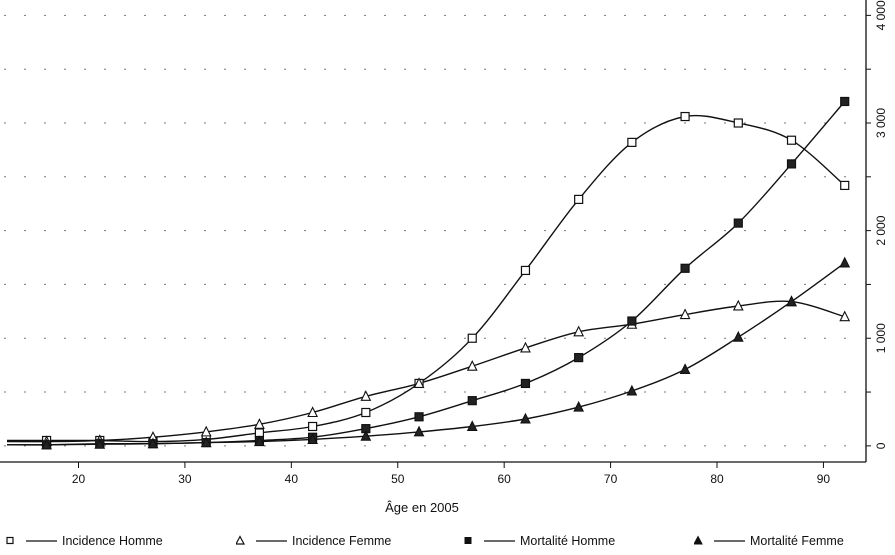  I want to click on legend-label-mortalite-homme: Mortalité Homme, so click(568, 541).